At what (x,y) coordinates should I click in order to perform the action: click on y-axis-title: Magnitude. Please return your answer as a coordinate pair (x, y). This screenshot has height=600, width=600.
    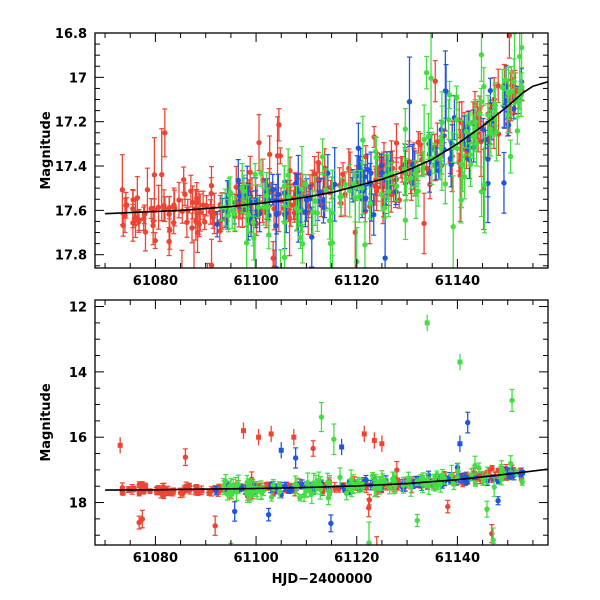
    Looking at the image, I should click on (46, 150).